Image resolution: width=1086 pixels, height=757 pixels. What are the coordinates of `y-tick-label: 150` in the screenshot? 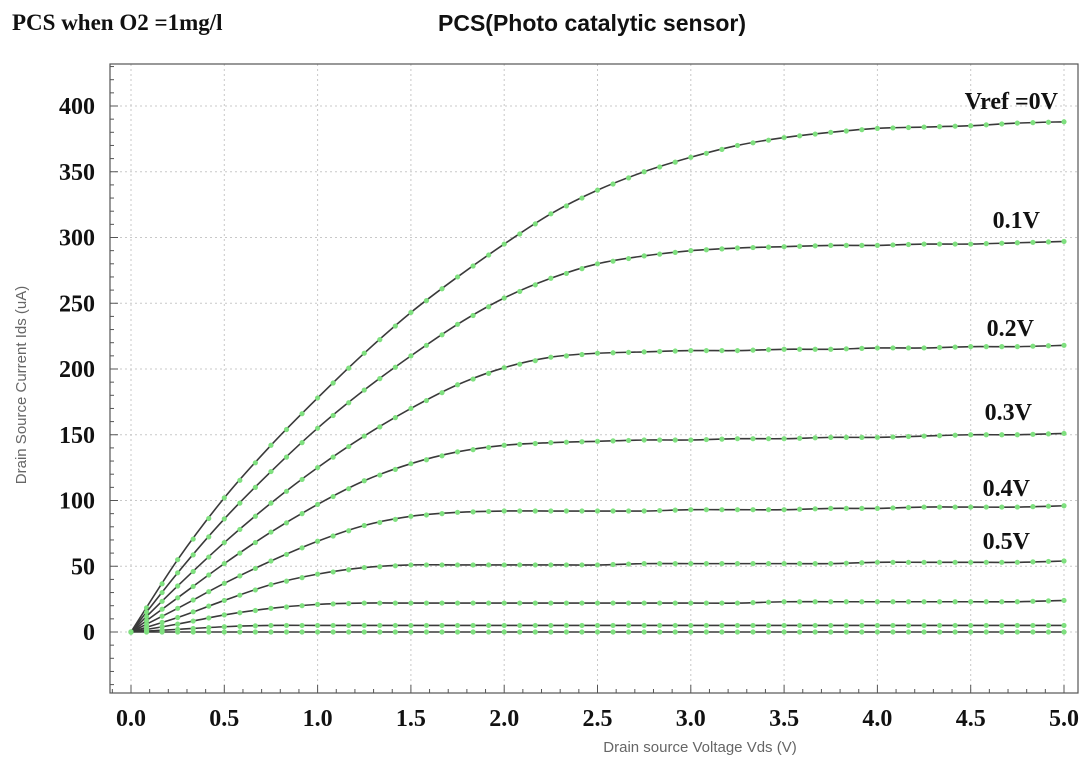 It's located at (77, 436).